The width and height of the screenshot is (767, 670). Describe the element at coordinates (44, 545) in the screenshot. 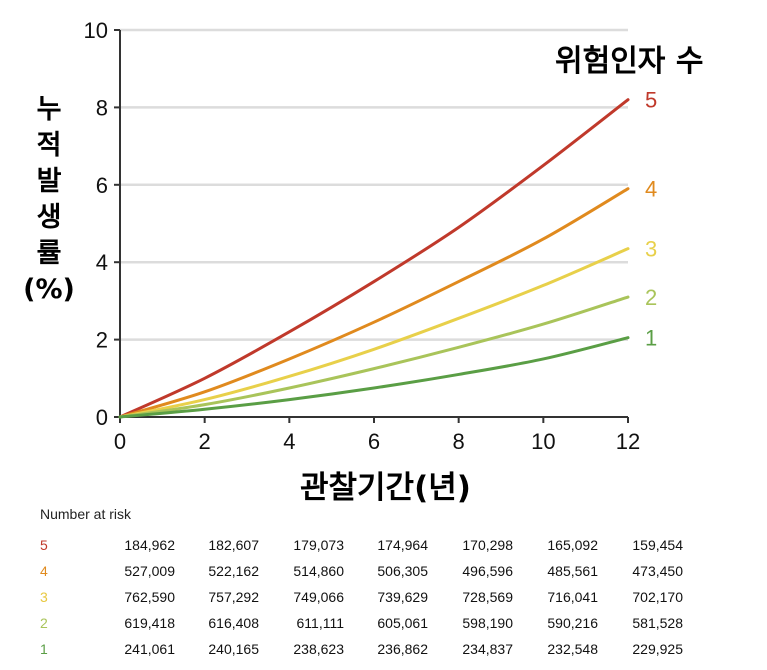

I see `risk-row-key: 5` at that location.